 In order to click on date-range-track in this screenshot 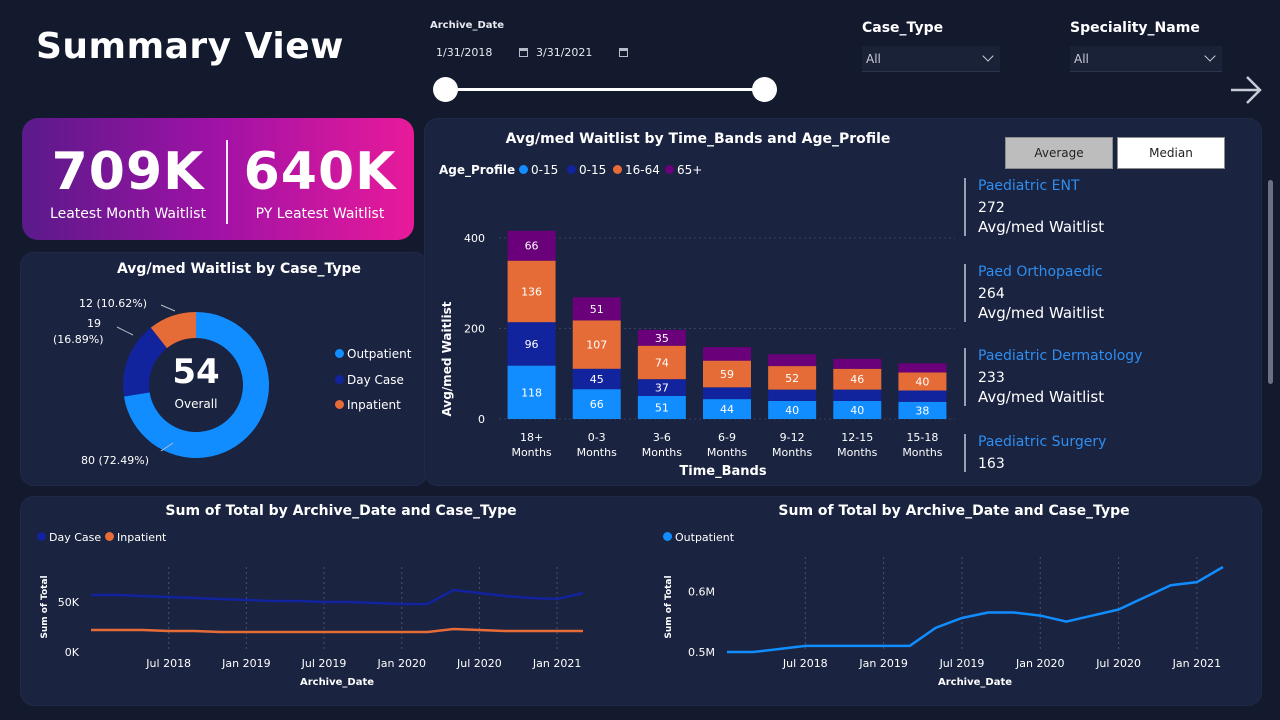, I will do `click(605, 89)`.